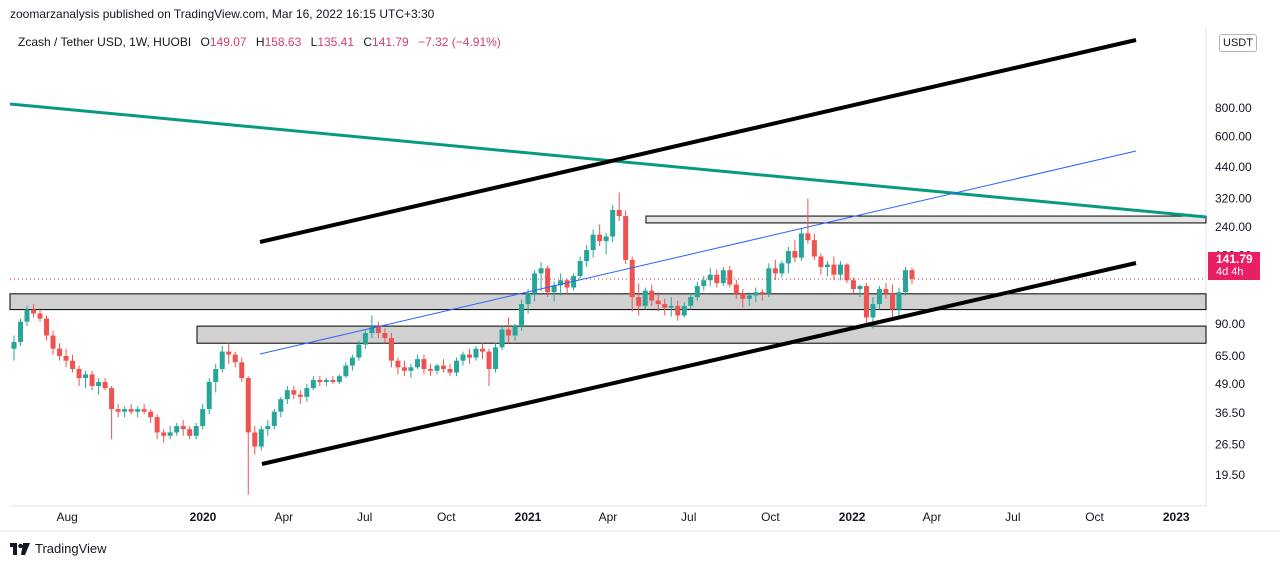  What do you see at coordinates (1233, 136) in the screenshot?
I see `price-tick-label: 600.00` at bounding box center [1233, 136].